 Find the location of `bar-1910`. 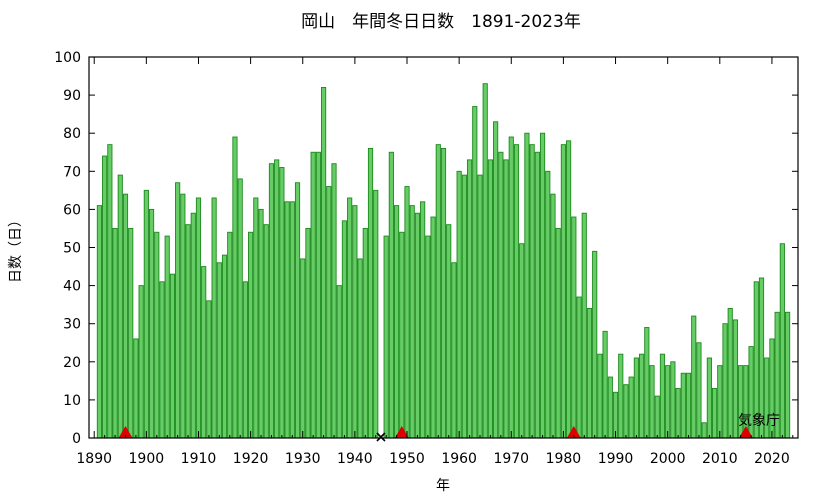

bar-1910 is located at coordinates (198, 318).